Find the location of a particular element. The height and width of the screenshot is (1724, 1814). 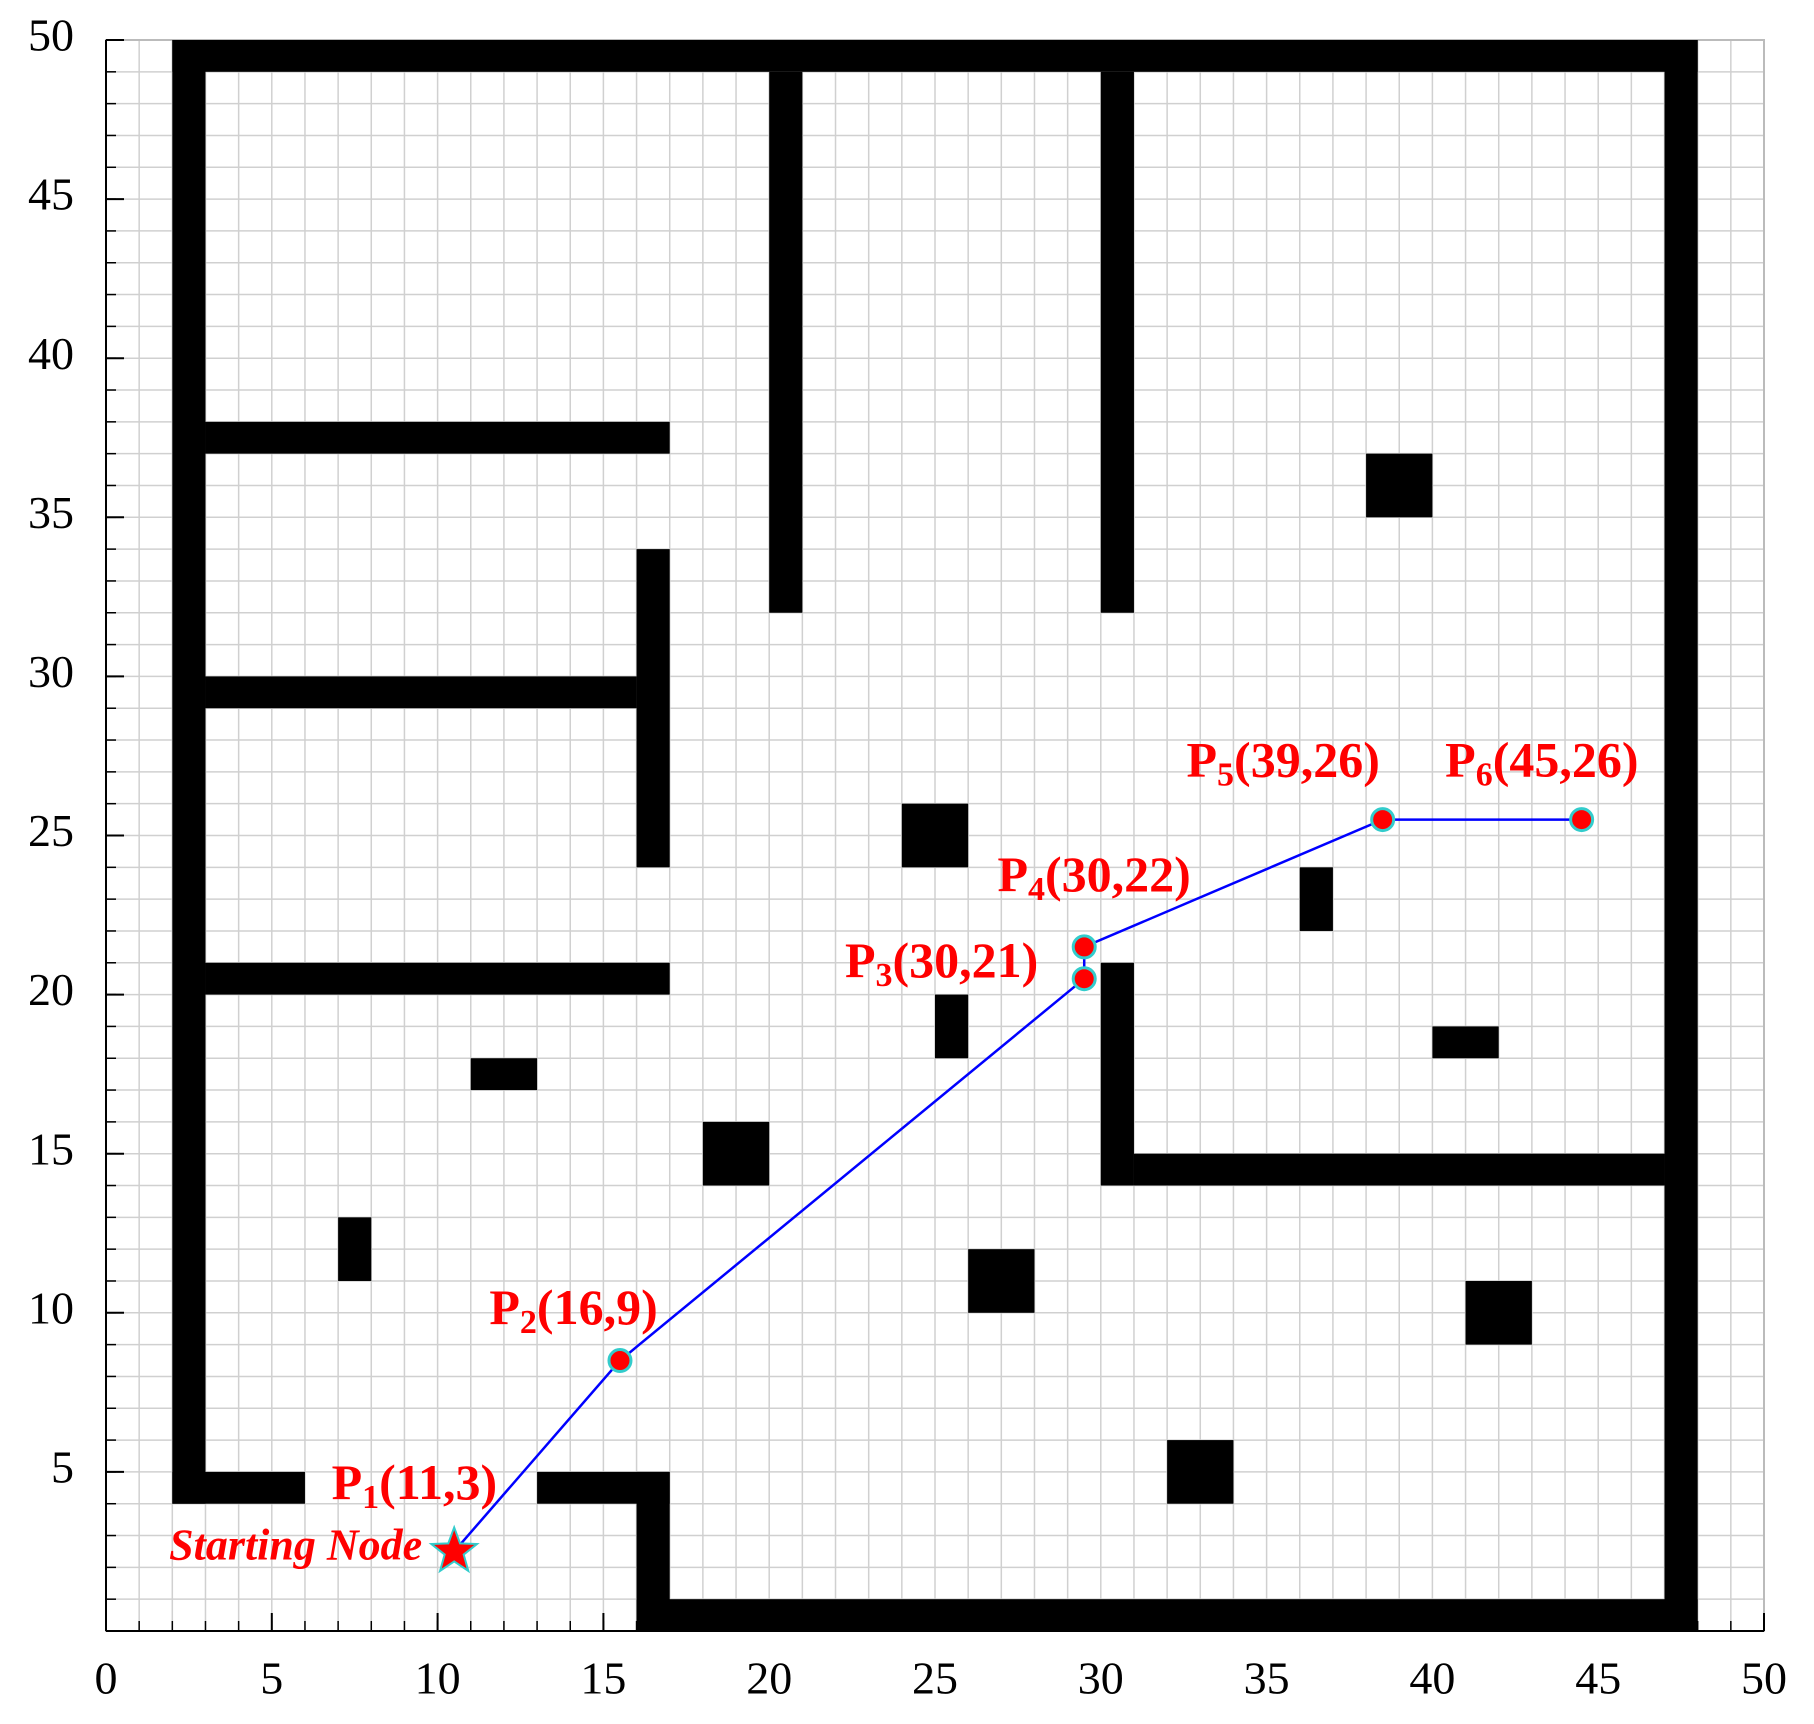

point-sub: 3 is located at coordinates (883, 975).